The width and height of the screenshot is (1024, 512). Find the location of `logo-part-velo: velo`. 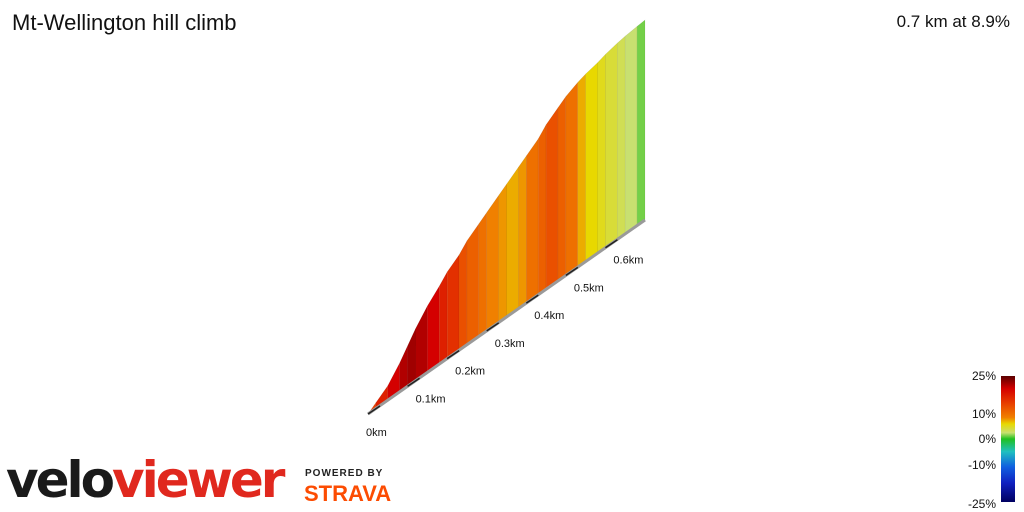

logo-part-velo: velo is located at coordinates (60, 480).